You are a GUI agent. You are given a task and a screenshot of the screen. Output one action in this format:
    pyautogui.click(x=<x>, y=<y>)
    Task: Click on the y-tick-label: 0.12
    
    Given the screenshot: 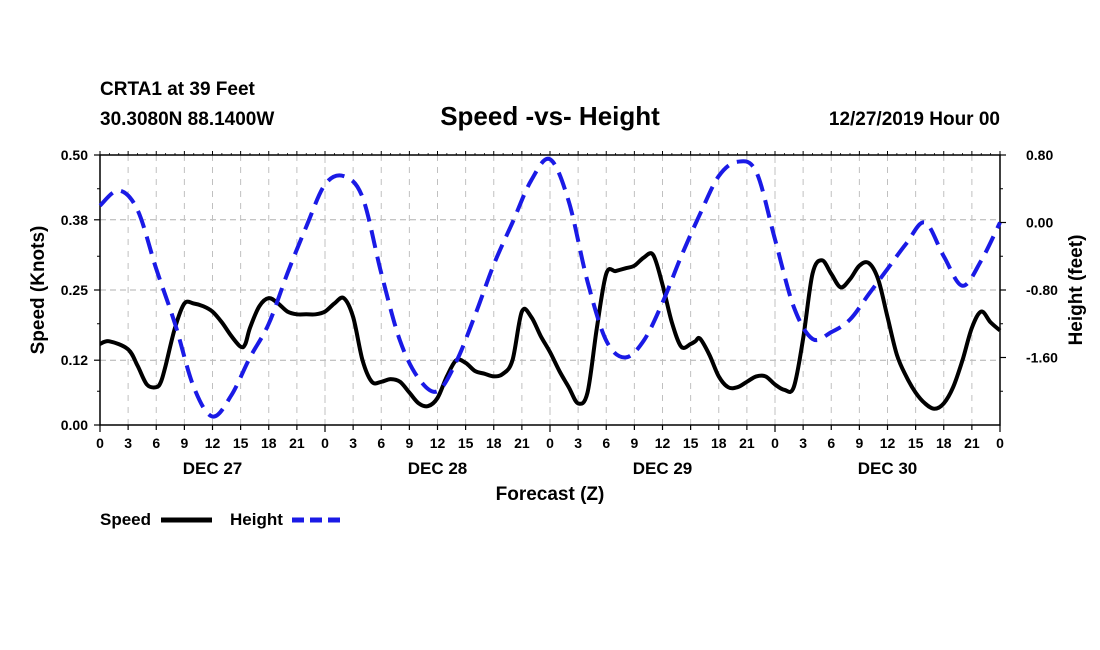 What is the action you would take?
    pyautogui.click(x=74, y=360)
    